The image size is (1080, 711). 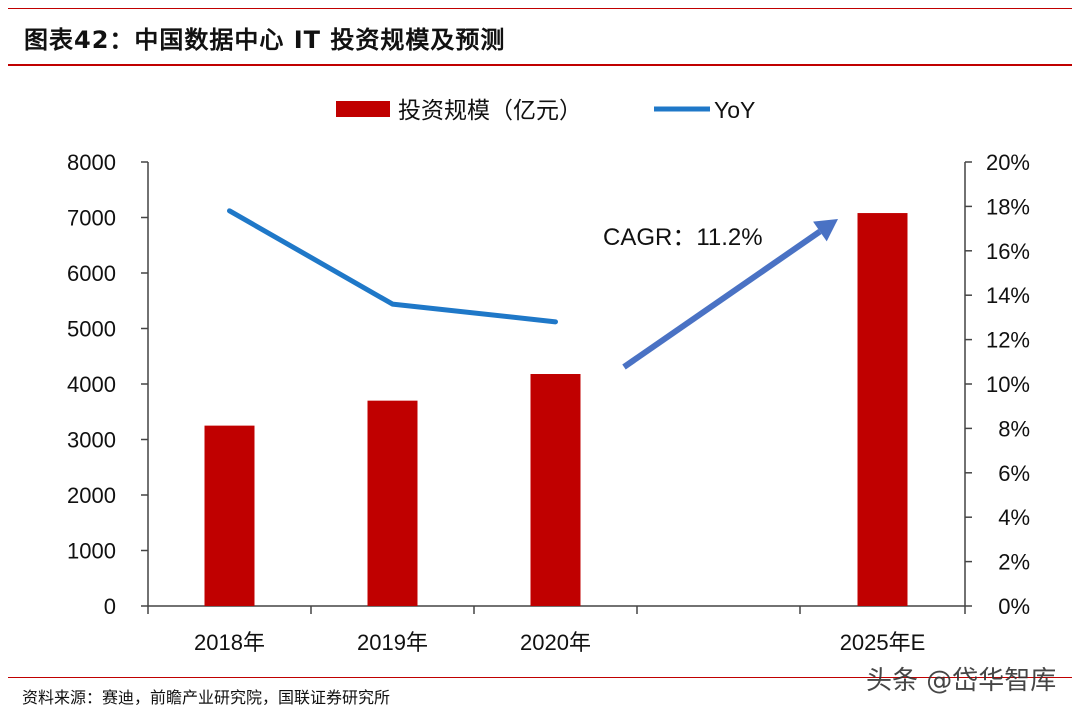 I want to click on bottom-rule, so click(x=540, y=677).